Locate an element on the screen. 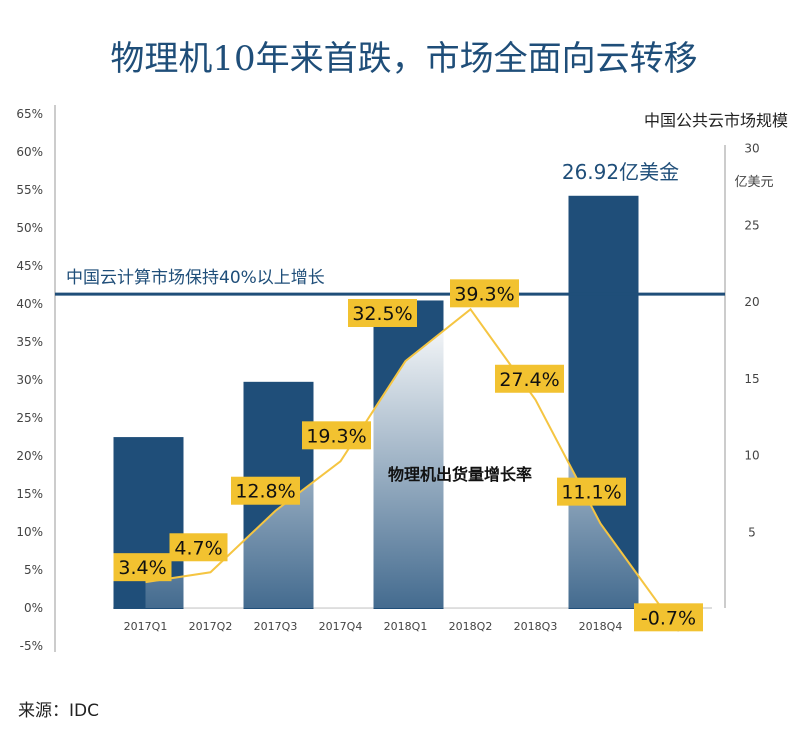 The image size is (804, 734). left-tick-label: 60% is located at coordinates (29, 152).